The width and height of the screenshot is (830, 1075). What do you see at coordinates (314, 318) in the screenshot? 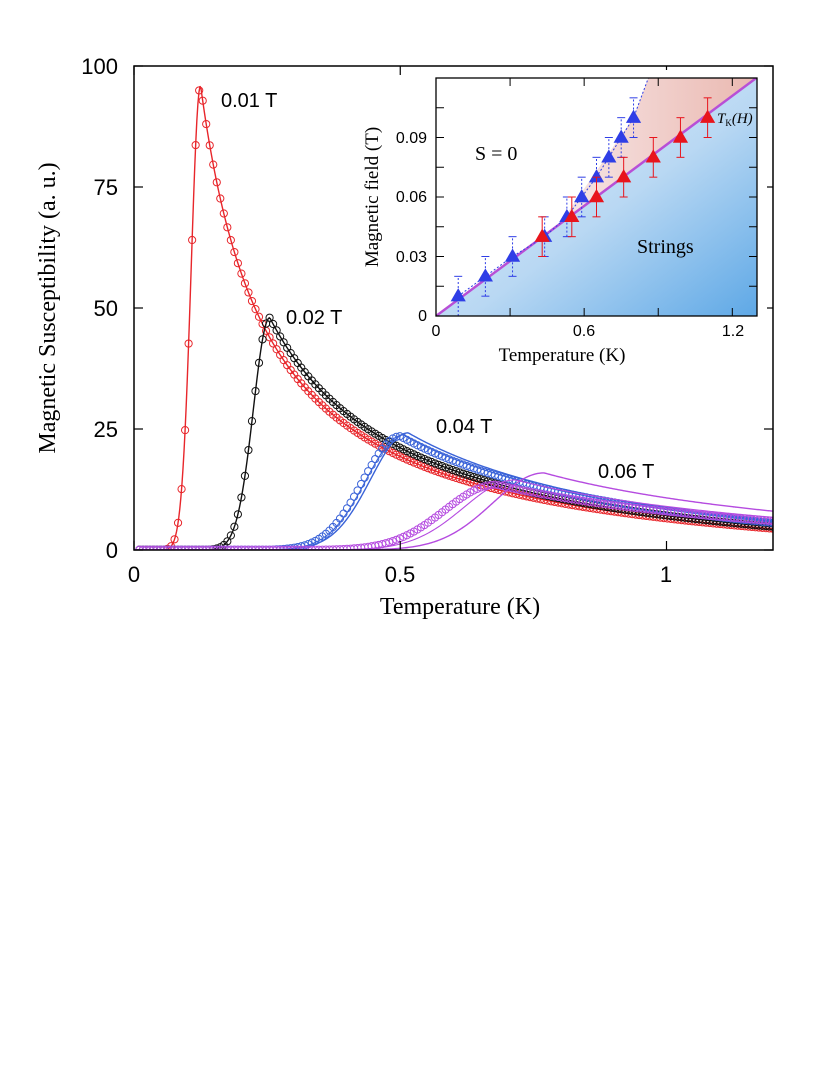
I see `curve-label-0.02T: 0.02 T` at bounding box center [314, 318].